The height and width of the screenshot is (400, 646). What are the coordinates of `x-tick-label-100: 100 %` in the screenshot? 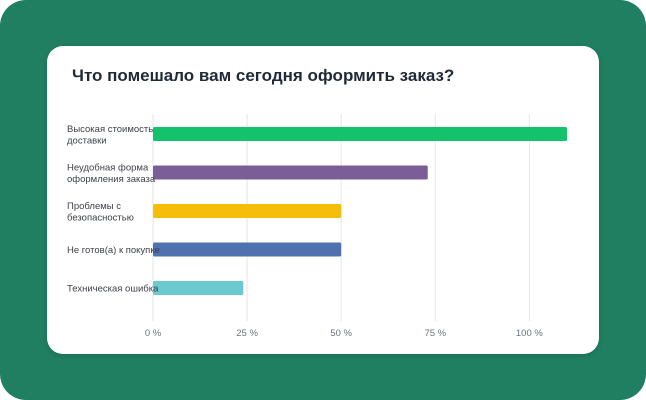 It's located at (529, 333).